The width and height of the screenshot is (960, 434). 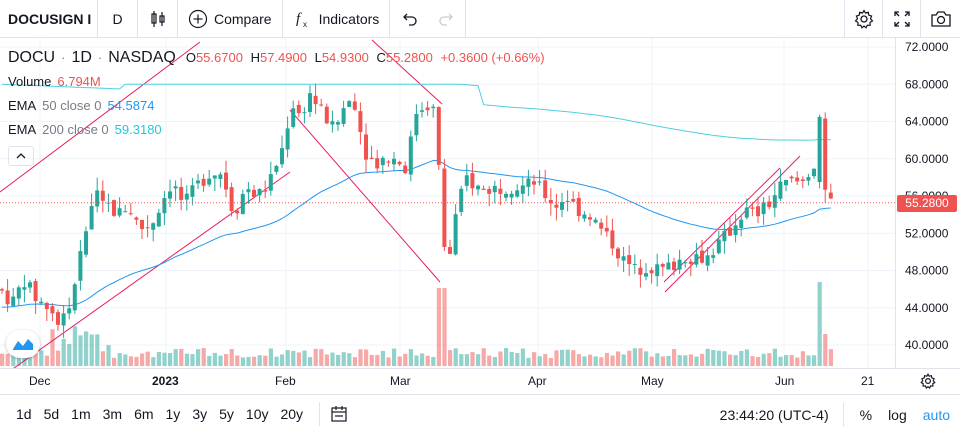 I want to click on tradingview-logo, so click(x=23, y=344).